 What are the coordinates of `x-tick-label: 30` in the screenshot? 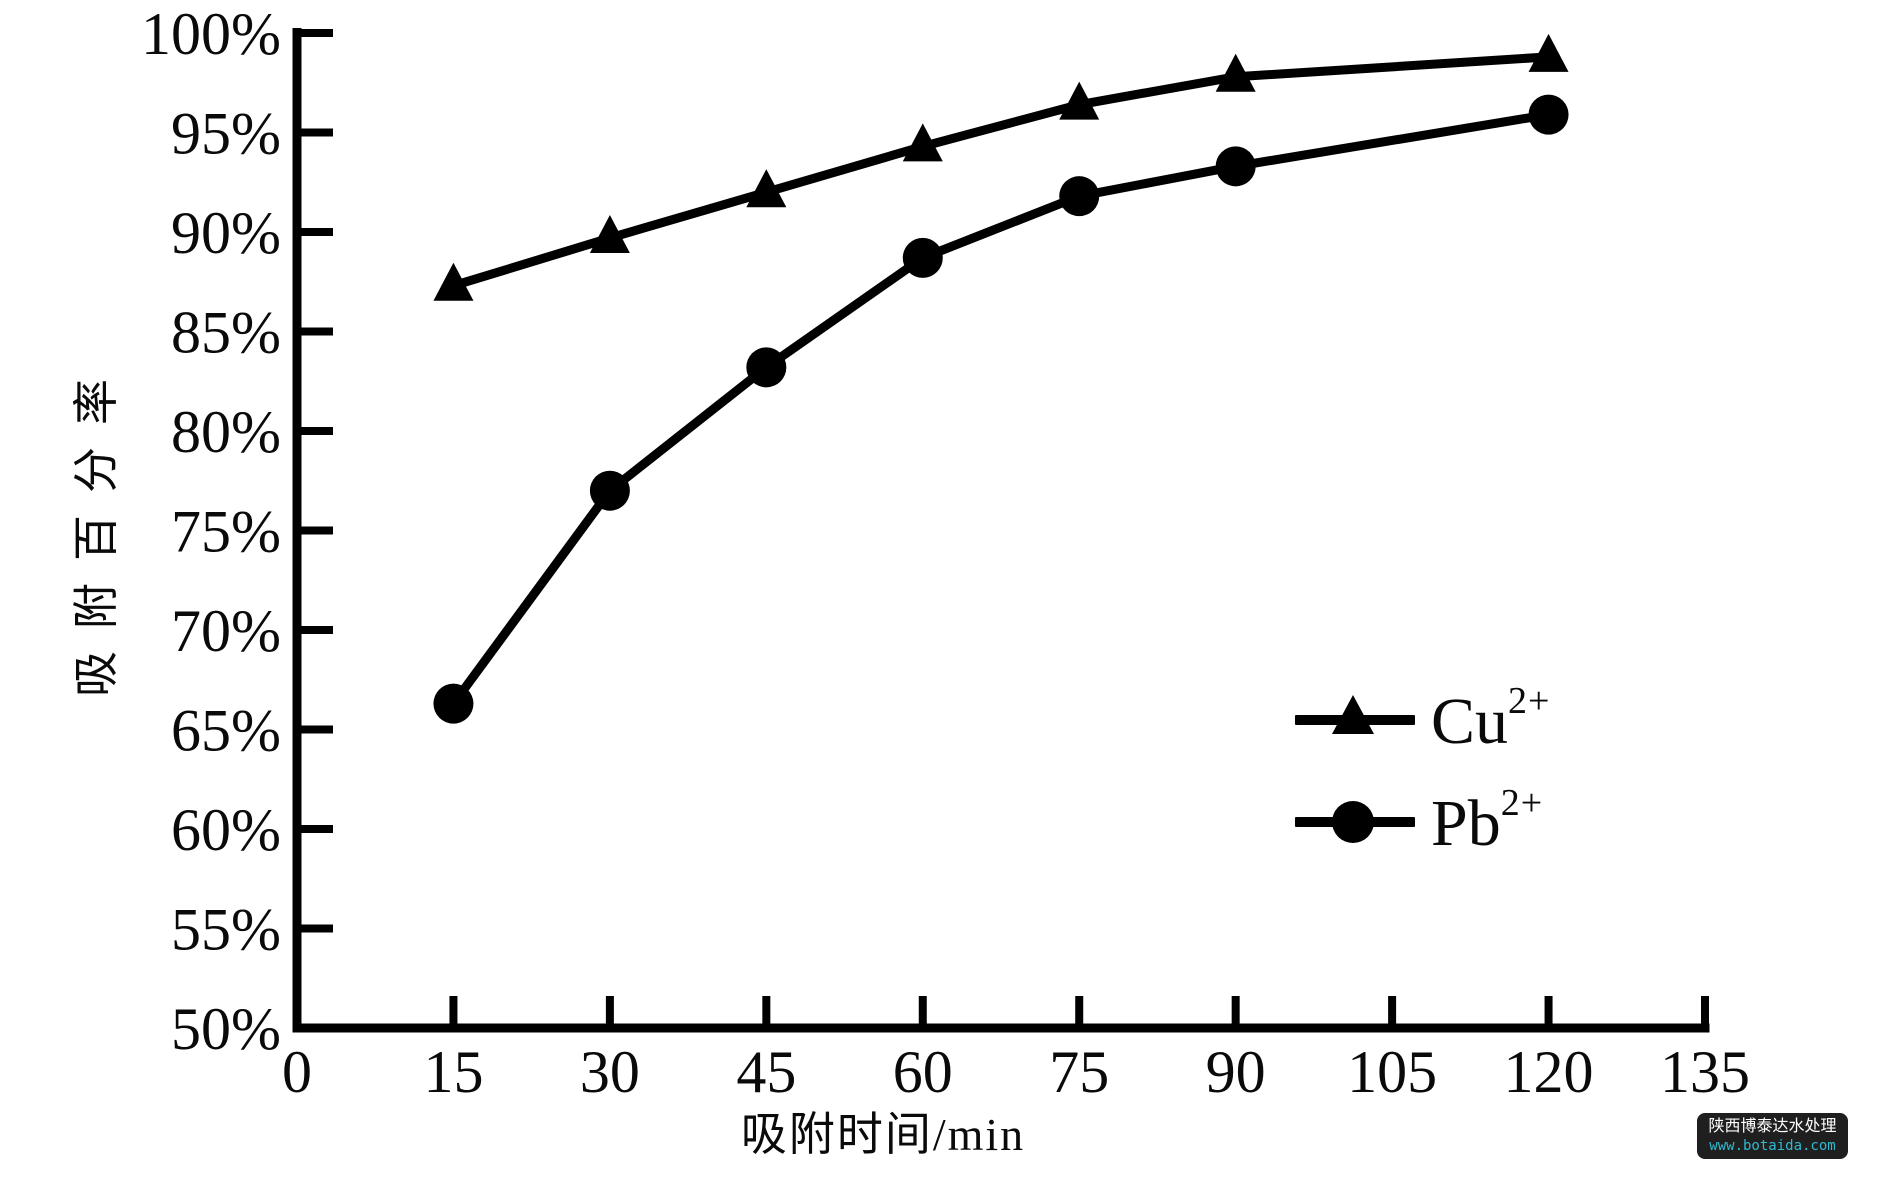 It's located at (610, 1072).